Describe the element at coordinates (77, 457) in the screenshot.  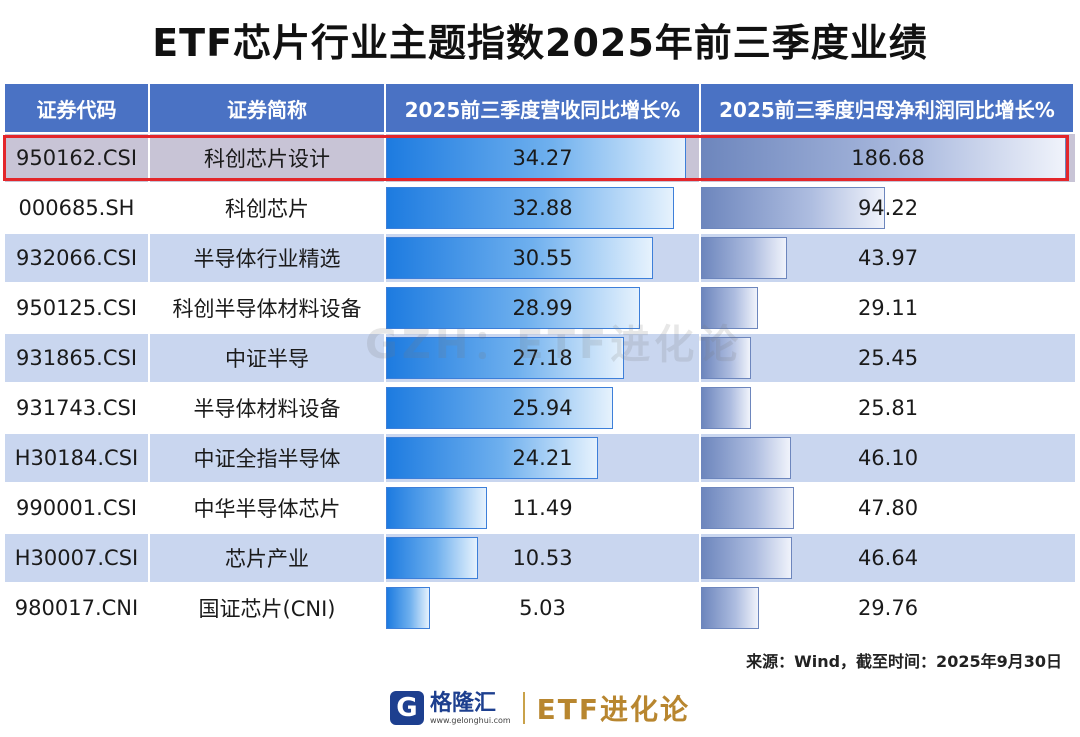
I see `cell-code: H30184.CSI` at that location.